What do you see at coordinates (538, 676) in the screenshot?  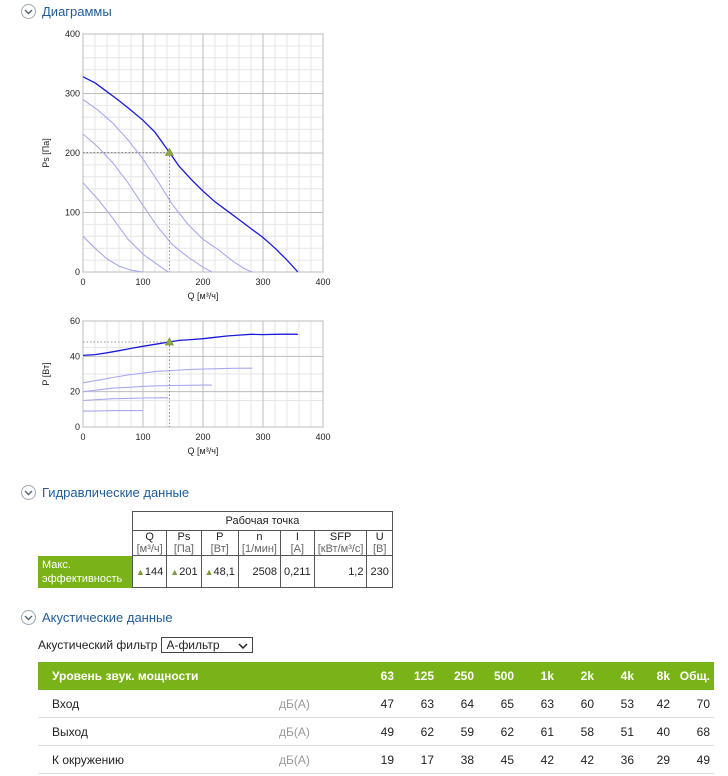 I see `band-header: 1k` at bounding box center [538, 676].